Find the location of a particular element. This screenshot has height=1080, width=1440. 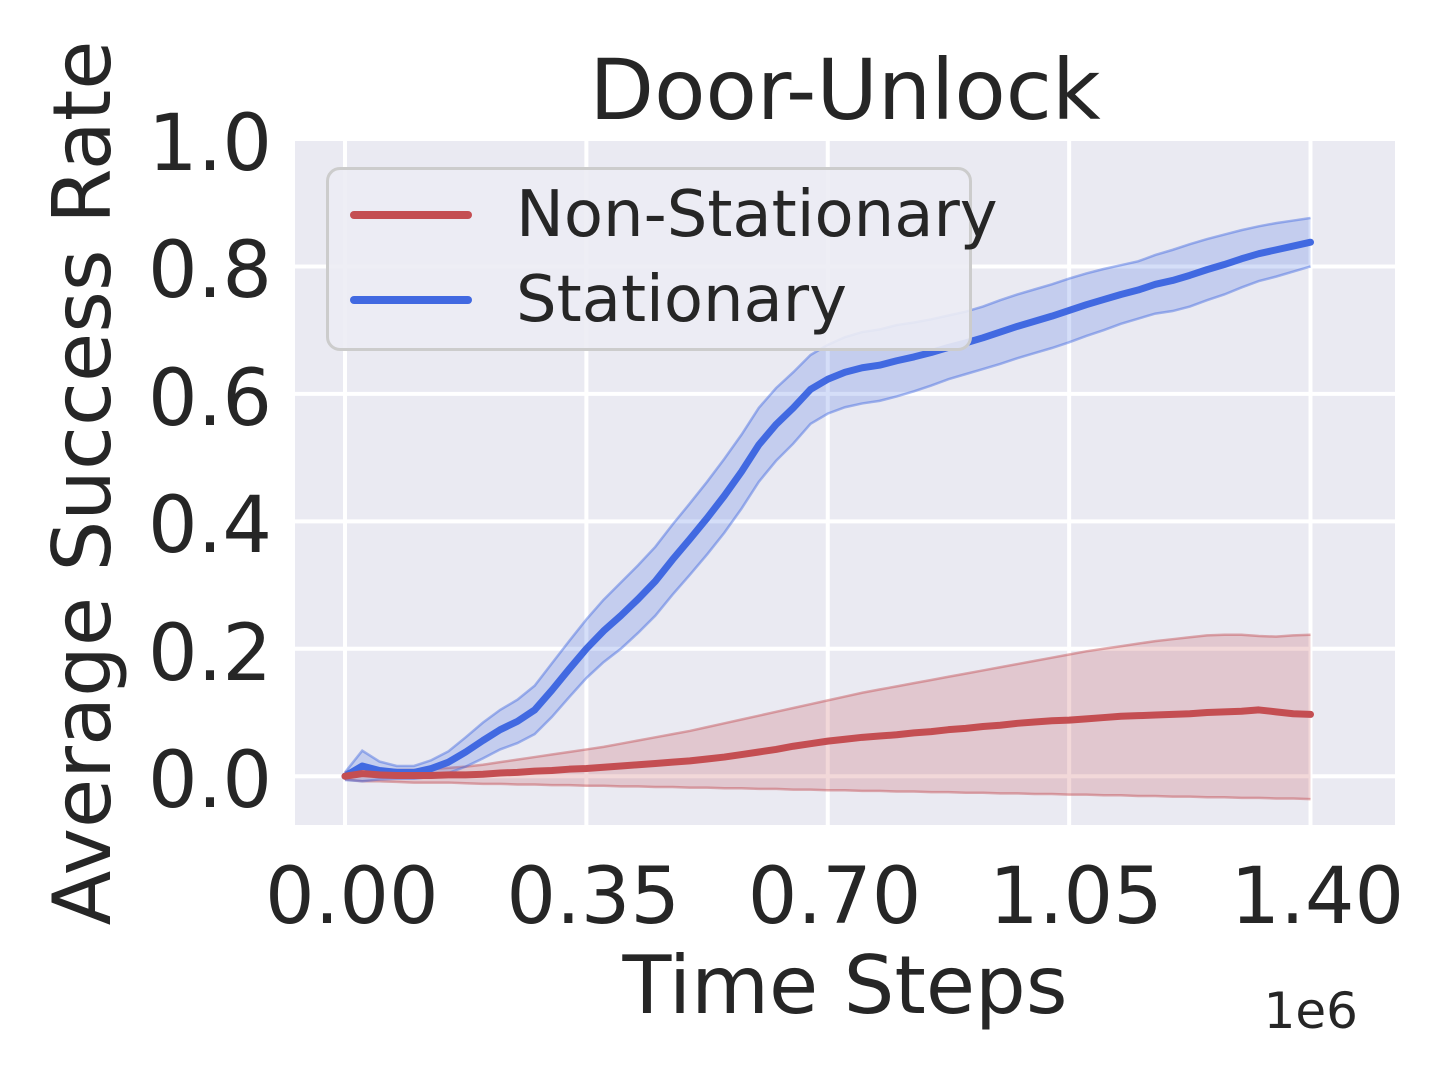

x-axis-label: Time Steps is located at coordinates (845, 985).